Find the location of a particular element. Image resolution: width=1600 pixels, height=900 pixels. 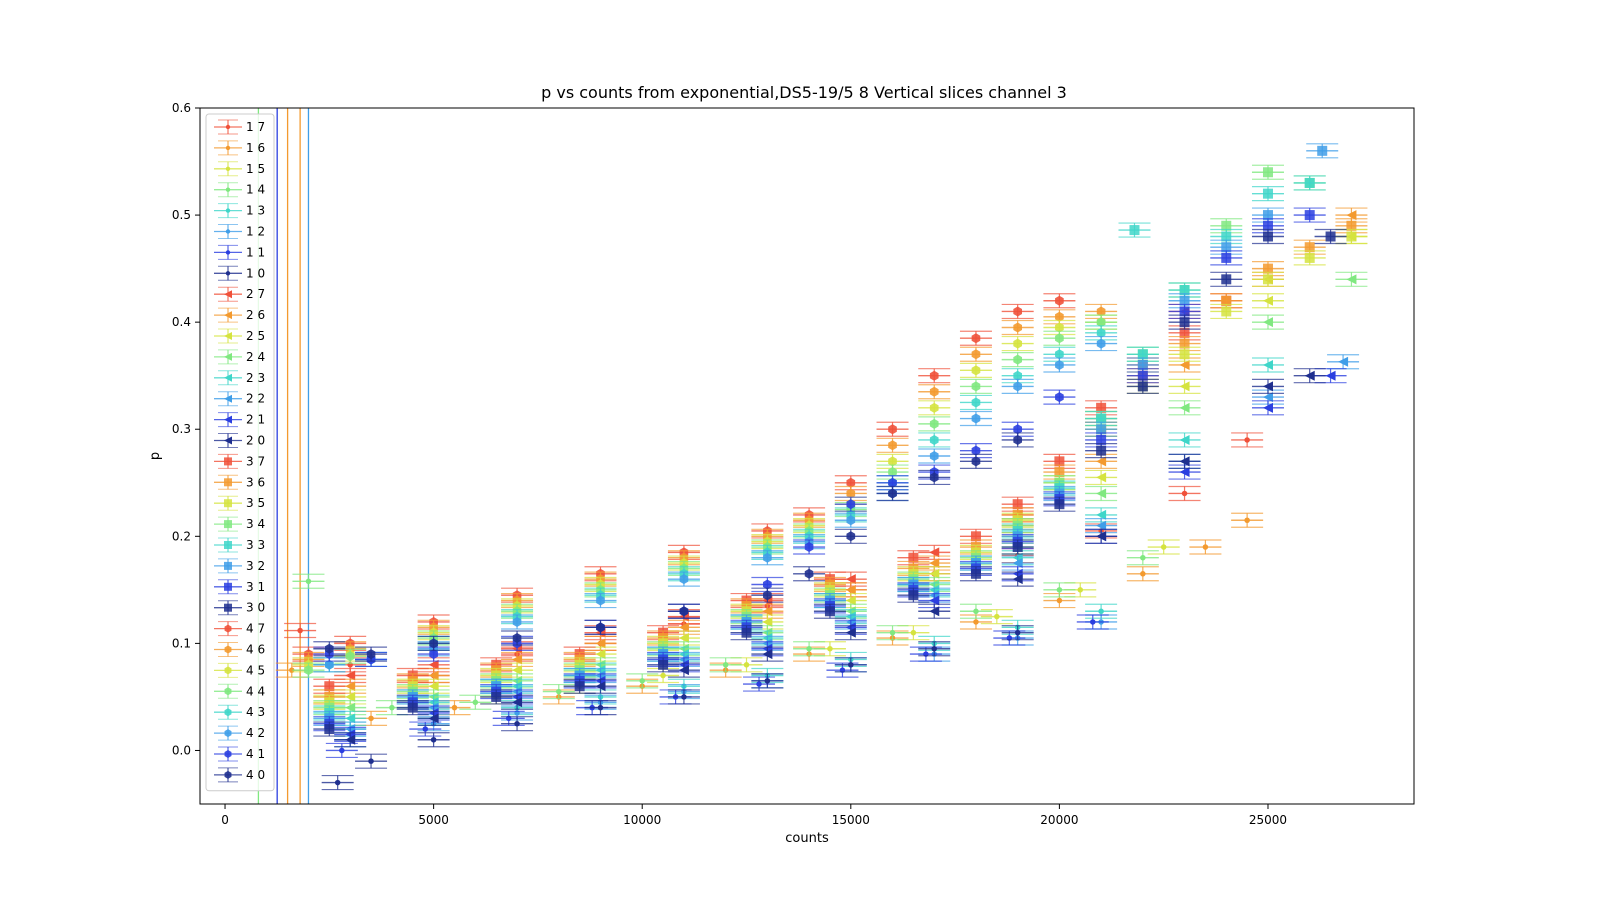

legend-entry: 4 5 is located at coordinates (239, 670).